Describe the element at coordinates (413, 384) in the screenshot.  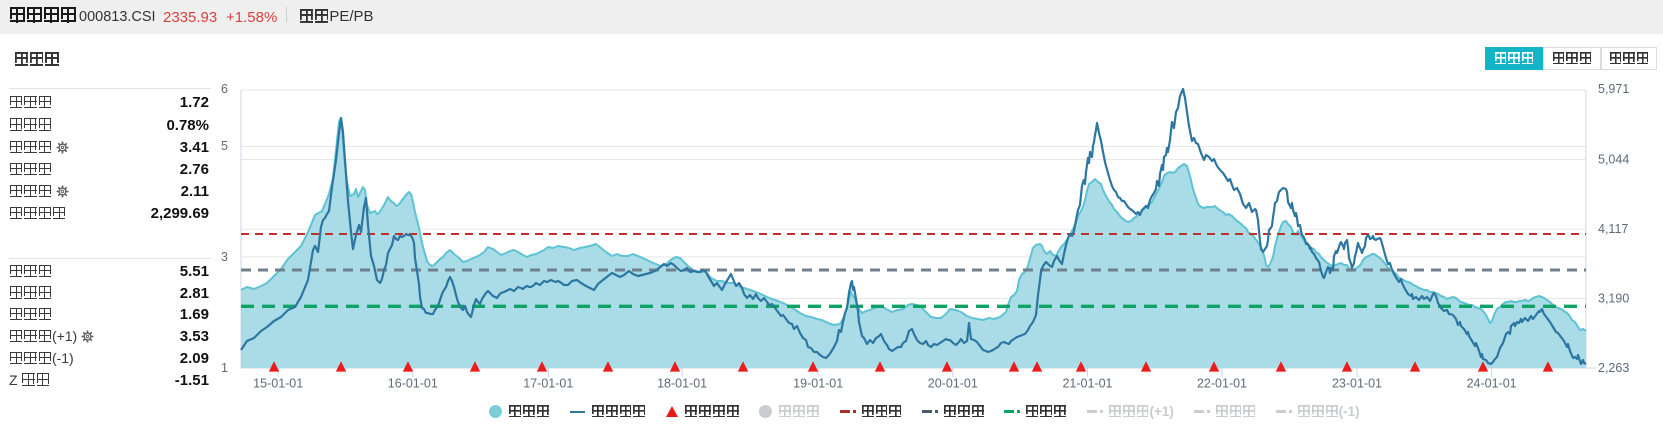
I see `svg-text: 16-01-01` at that location.